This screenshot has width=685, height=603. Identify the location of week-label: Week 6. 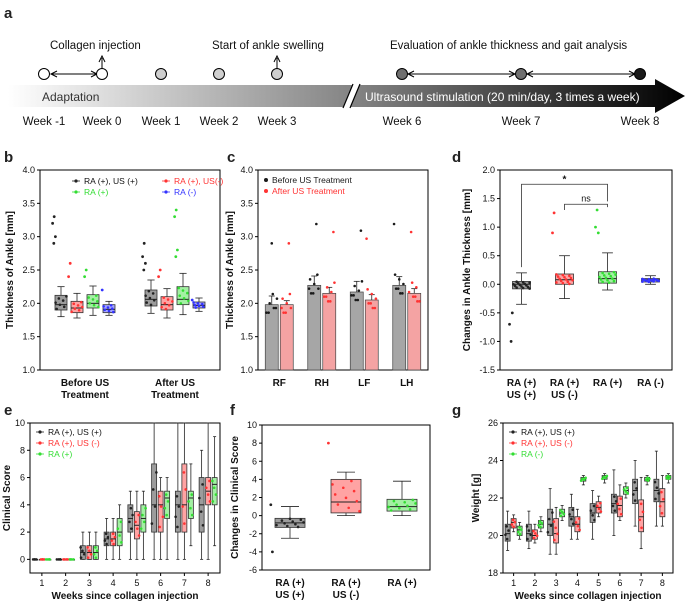
(402, 122).